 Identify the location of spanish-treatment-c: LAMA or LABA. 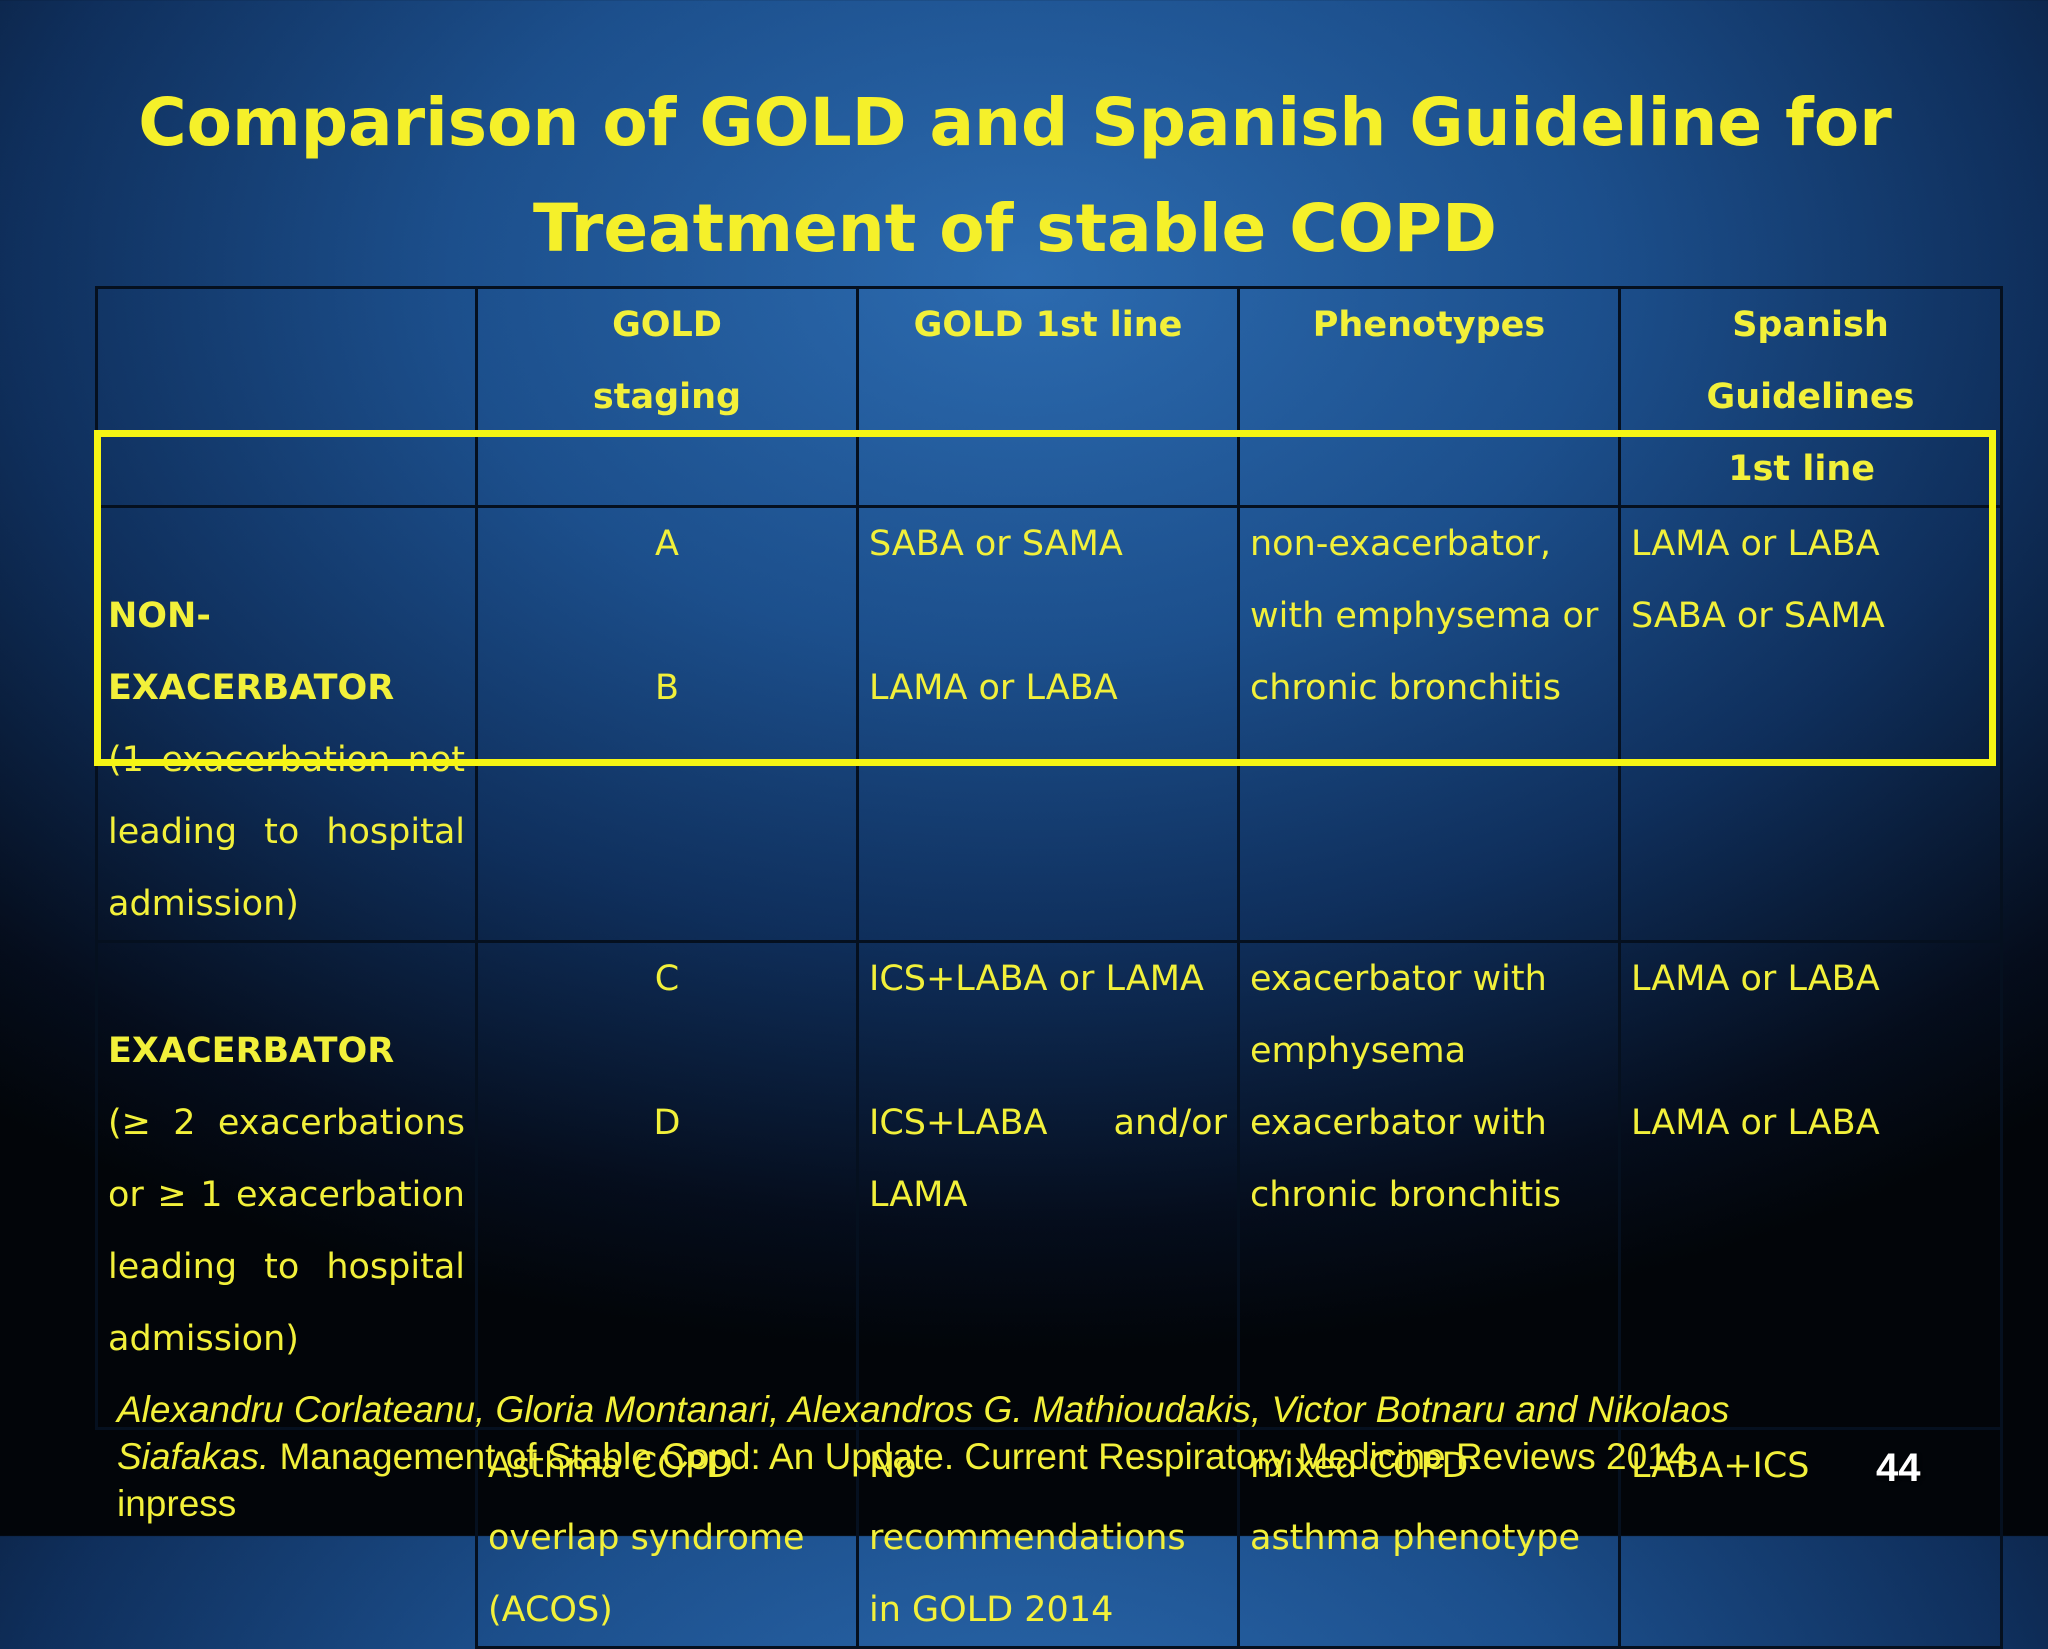
(1755, 979).